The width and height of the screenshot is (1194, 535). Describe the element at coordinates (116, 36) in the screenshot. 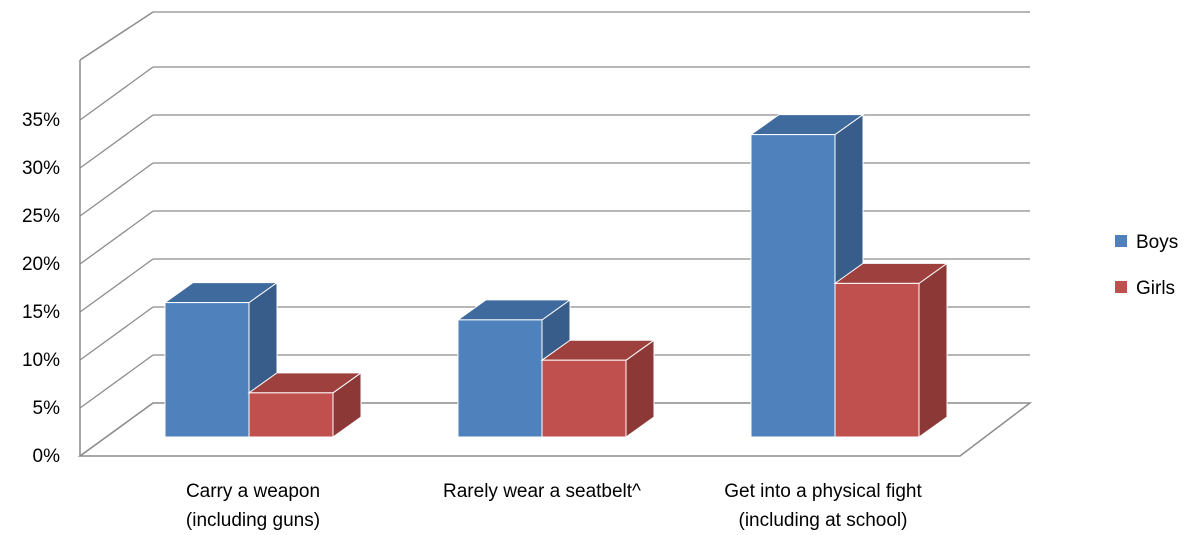

I see `left-wall-top-edge` at that location.